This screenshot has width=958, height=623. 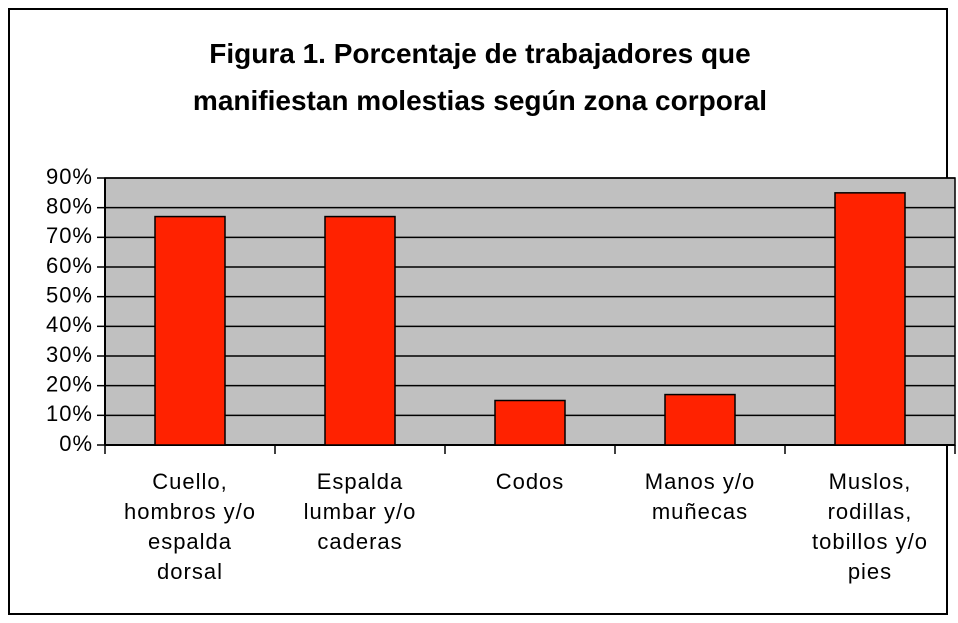 What do you see at coordinates (69, 383) in the screenshot?
I see `y-tick-label: 20%` at bounding box center [69, 383].